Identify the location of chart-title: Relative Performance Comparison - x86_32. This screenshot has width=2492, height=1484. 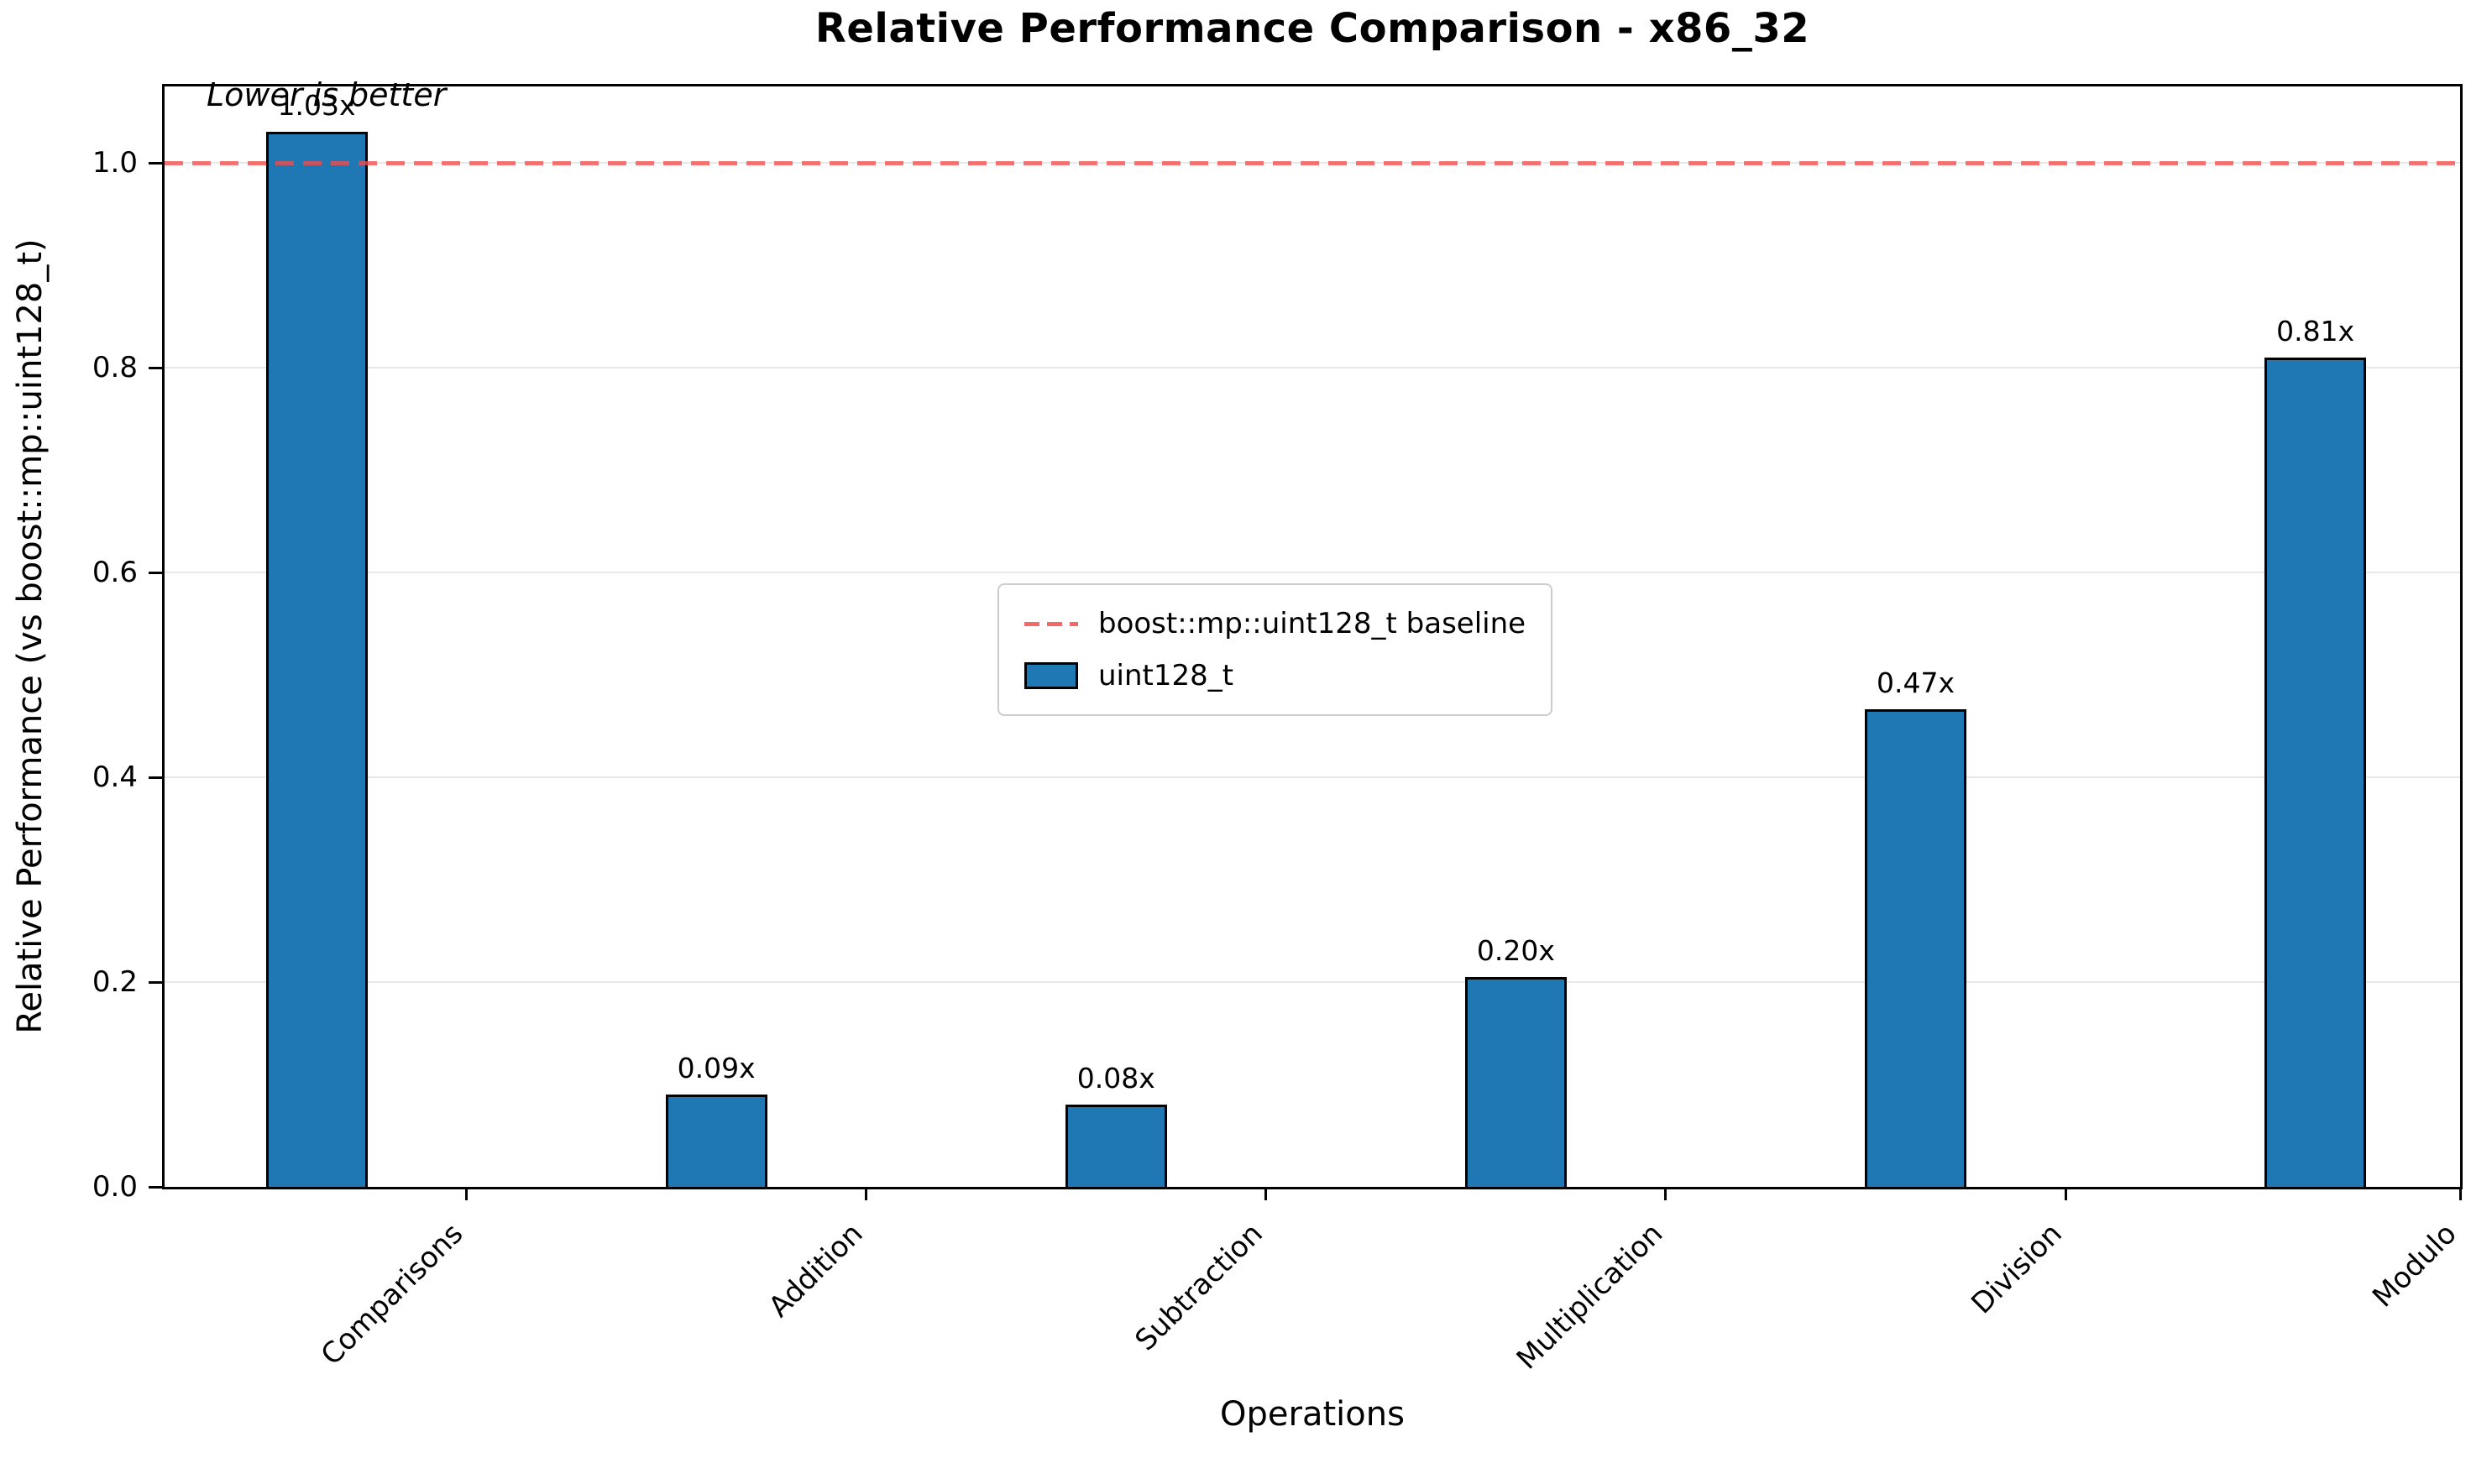
(1312, 28).